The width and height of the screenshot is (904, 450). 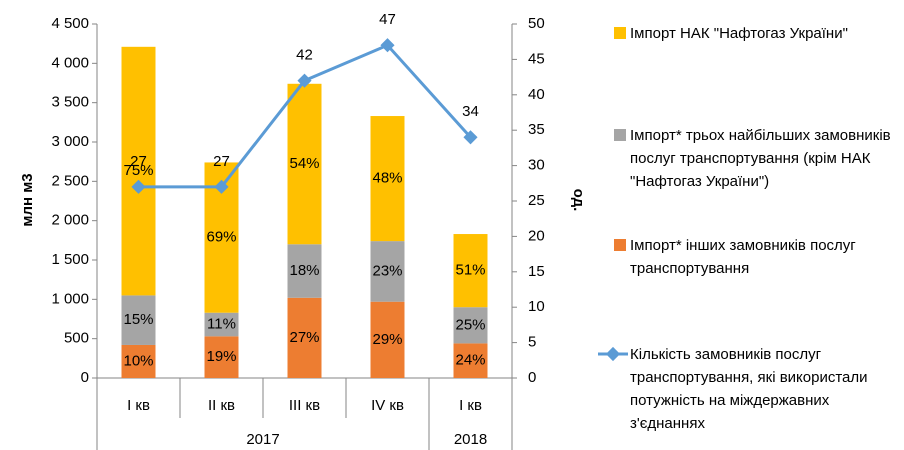 I want to click on y-tick-label: 1 000, so click(x=70, y=298).